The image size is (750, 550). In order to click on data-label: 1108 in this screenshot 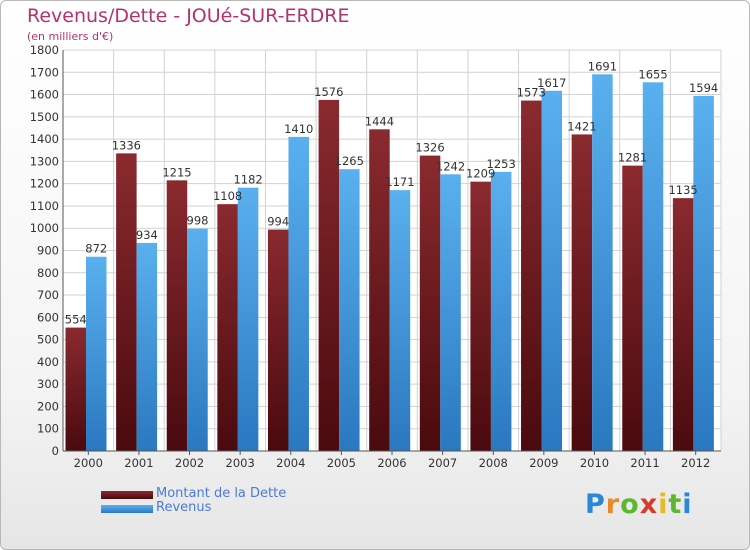, I will do `click(227, 196)`.